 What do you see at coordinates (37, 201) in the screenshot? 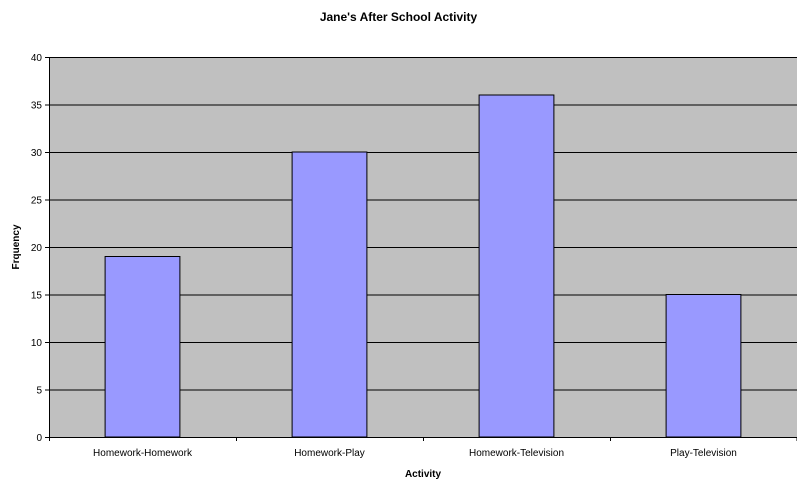
I see `y-tick-label: 25` at bounding box center [37, 201].